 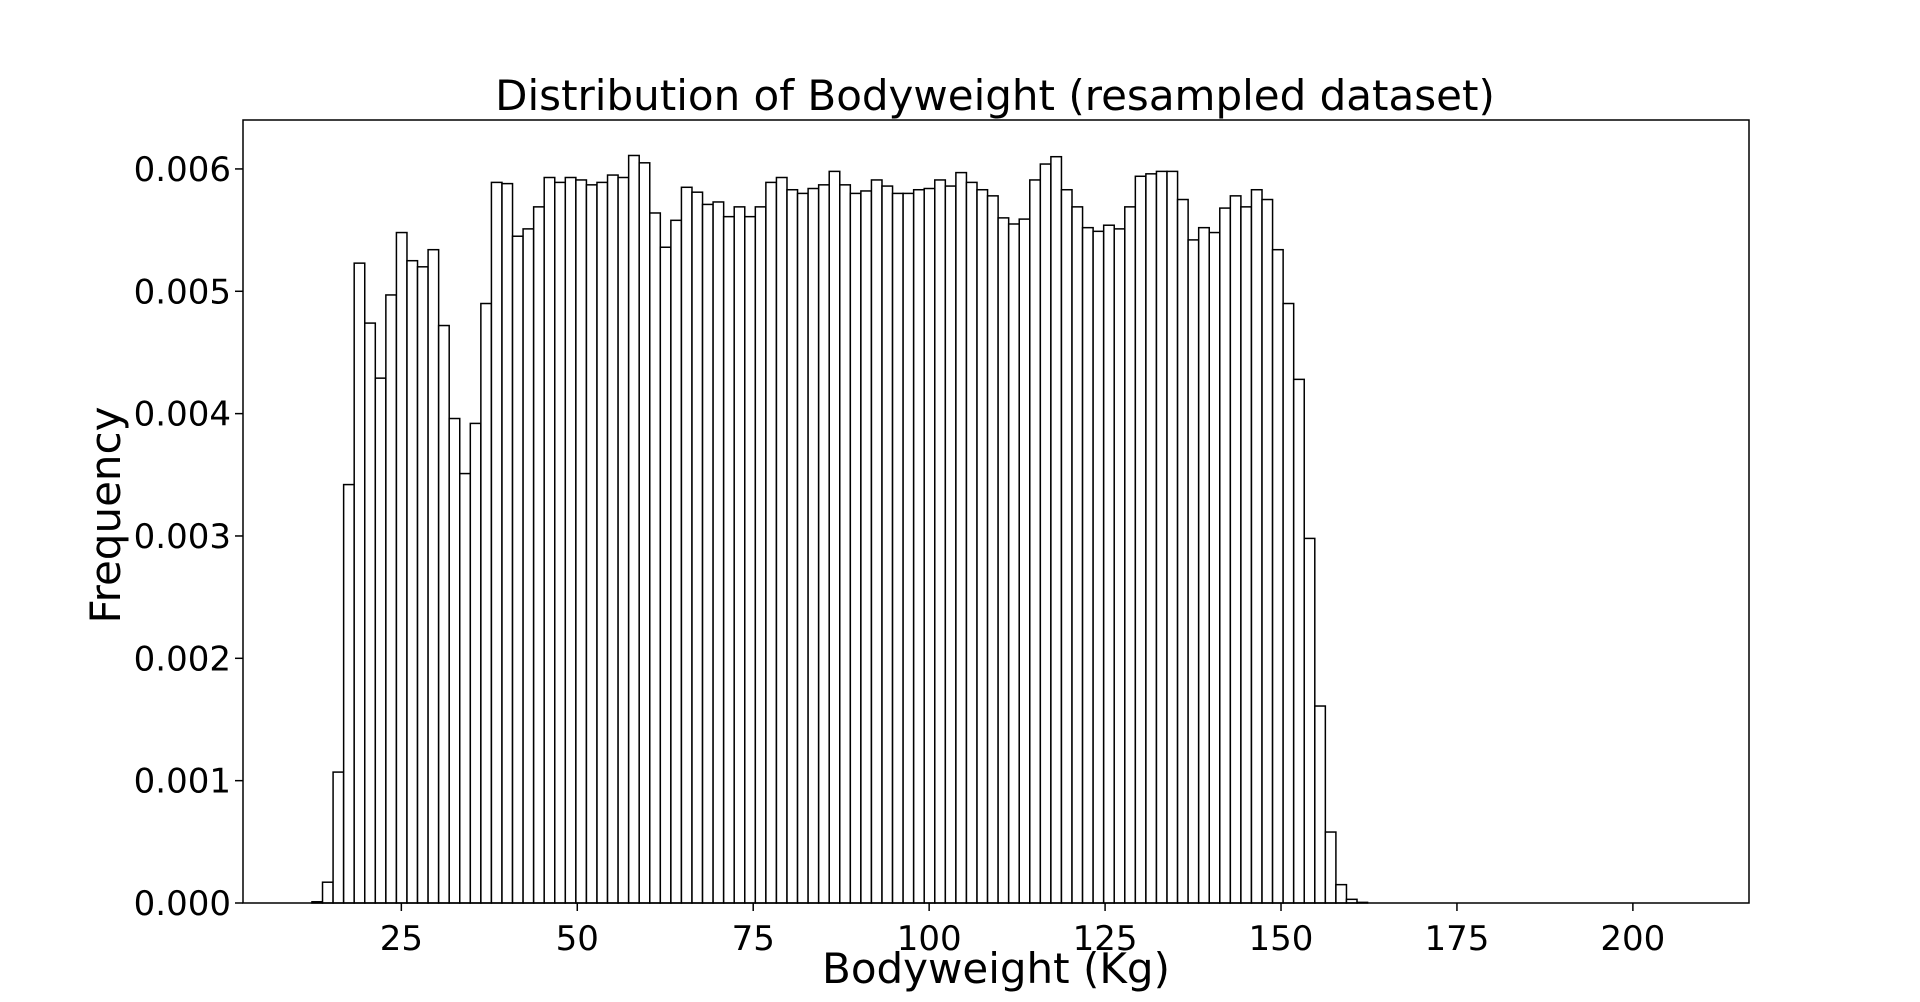 I want to click on x-tick-label: 150, so click(x=1281, y=939).